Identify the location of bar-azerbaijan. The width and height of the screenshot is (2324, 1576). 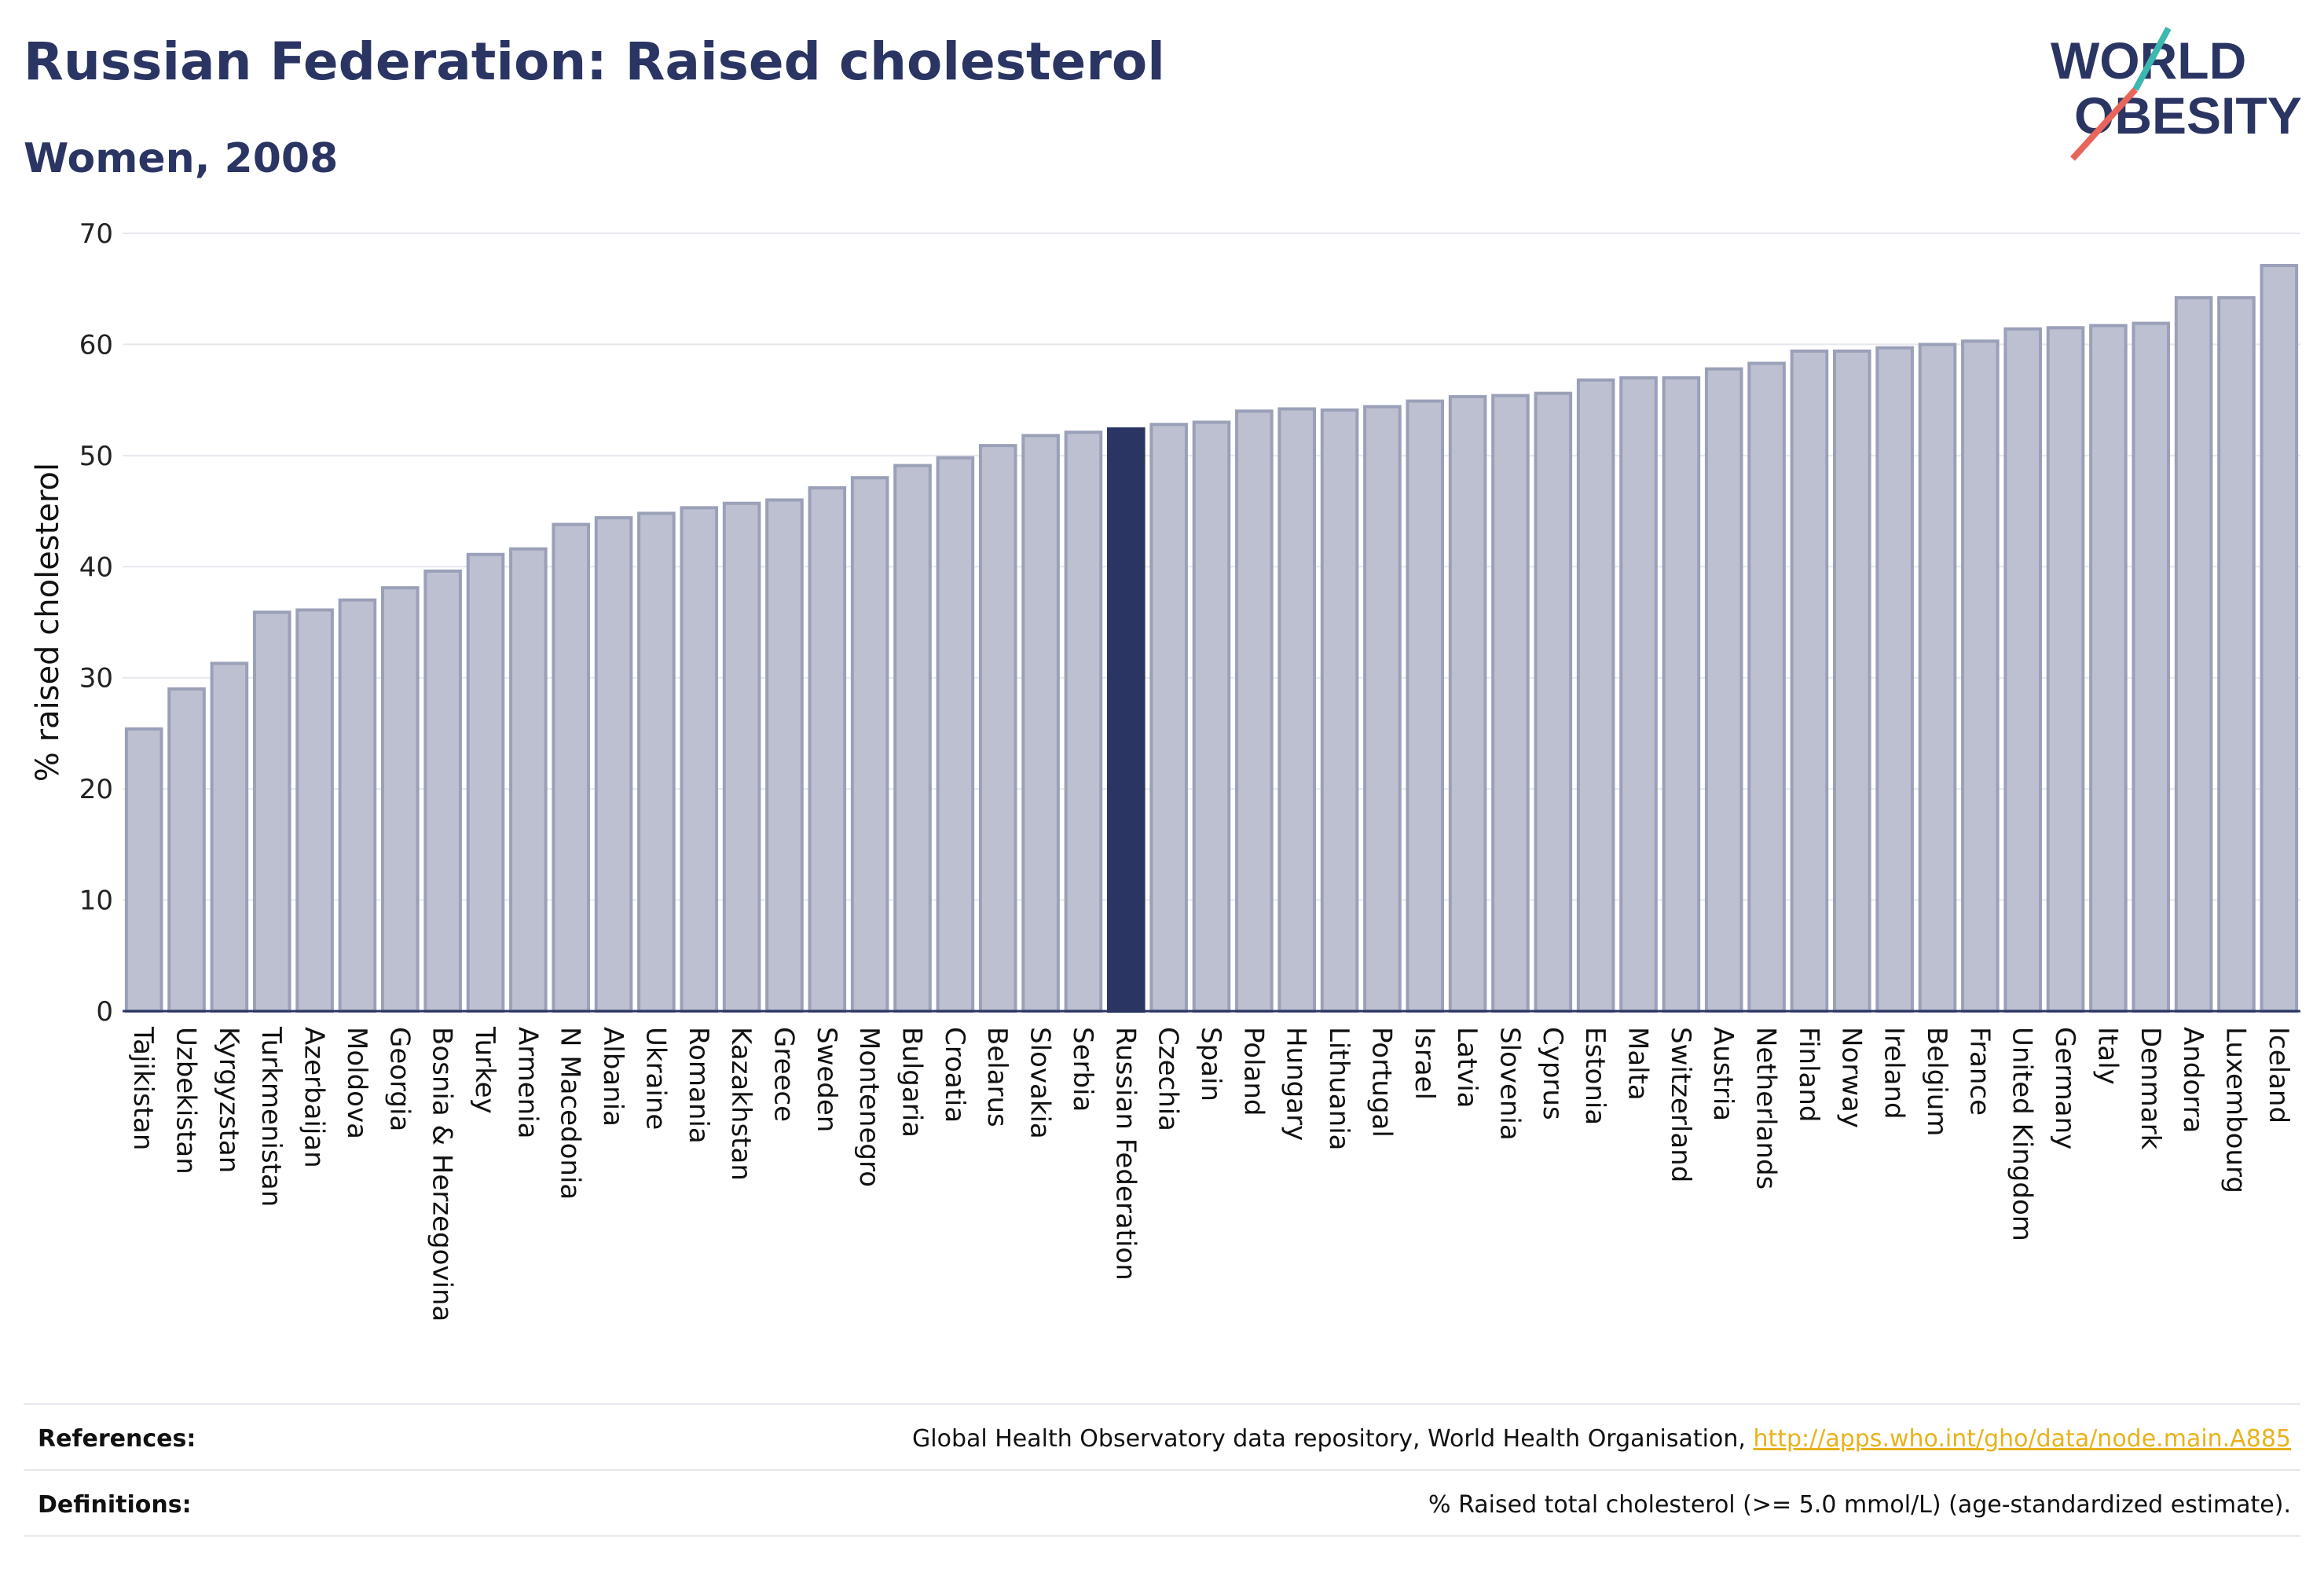
(314, 810).